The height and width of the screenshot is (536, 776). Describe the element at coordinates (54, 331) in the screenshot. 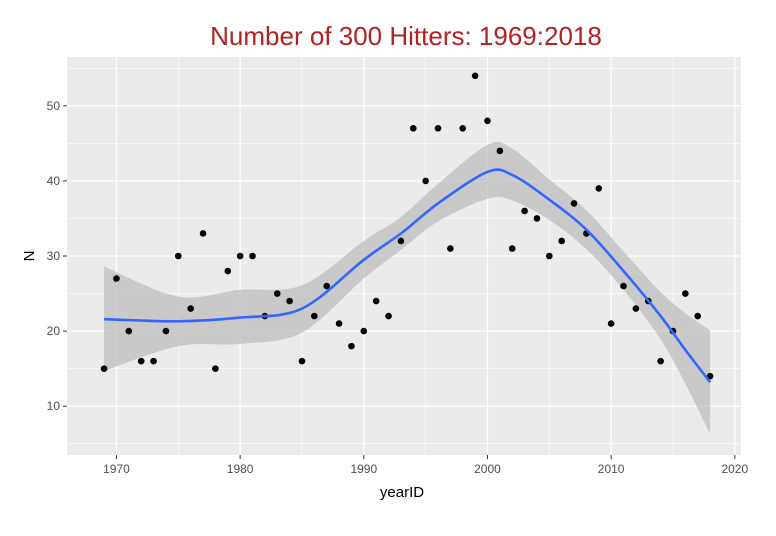

I see `y-tick-label: 20` at that location.